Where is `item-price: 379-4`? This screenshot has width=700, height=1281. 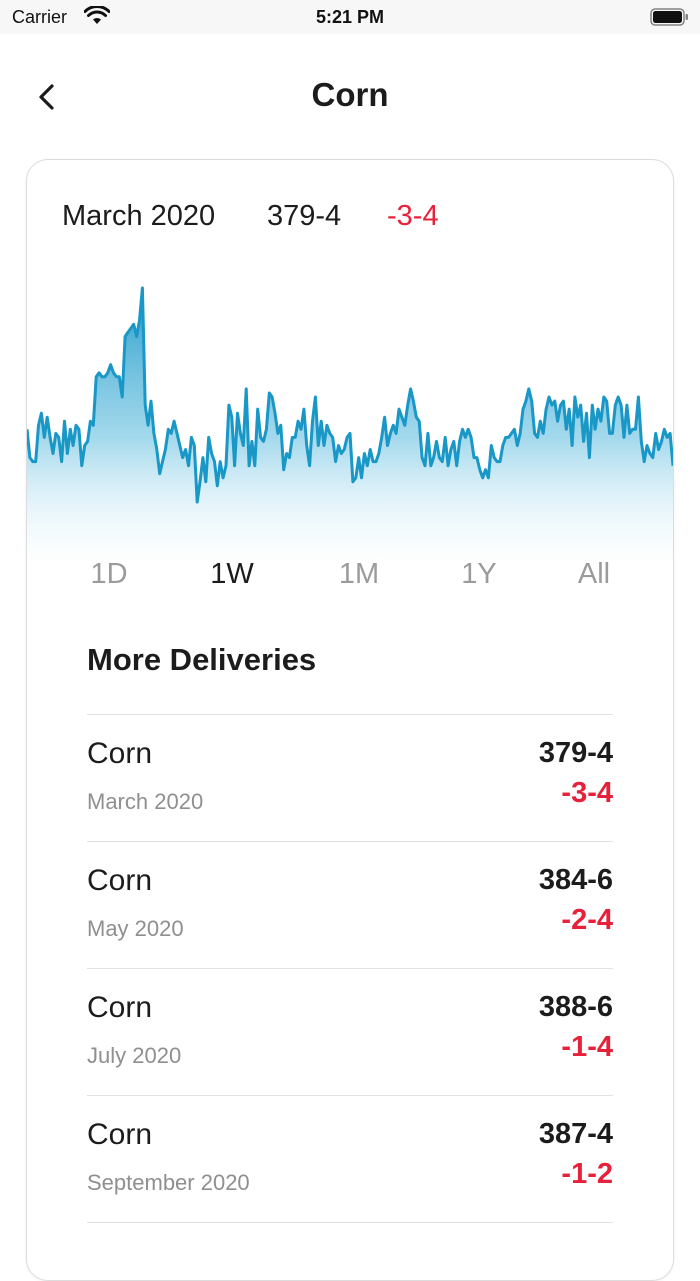
item-price: 379-4 is located at coordinates (575, 753).